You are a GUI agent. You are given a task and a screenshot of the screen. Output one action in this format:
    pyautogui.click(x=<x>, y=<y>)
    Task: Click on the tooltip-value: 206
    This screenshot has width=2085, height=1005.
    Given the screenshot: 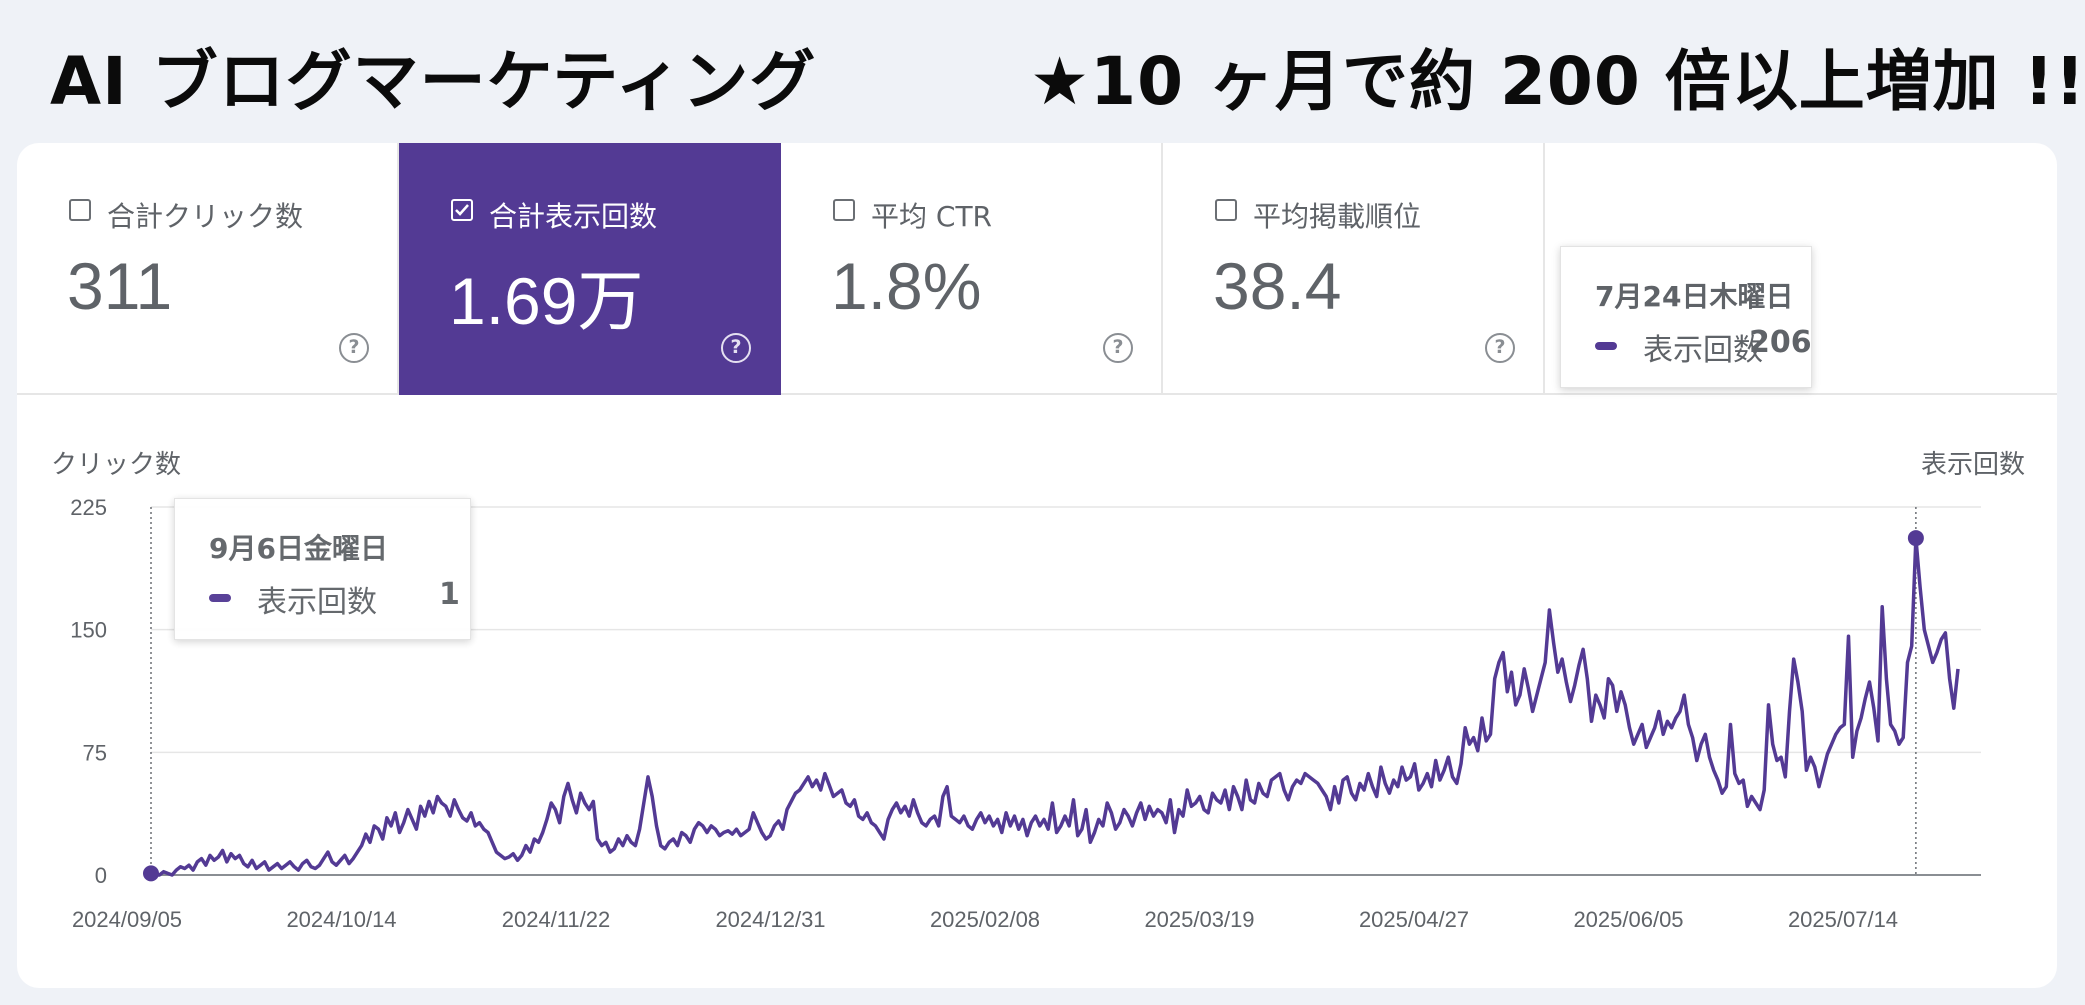 What is the action you would take?
    pyautogui.click(x=1780, y=342)
    